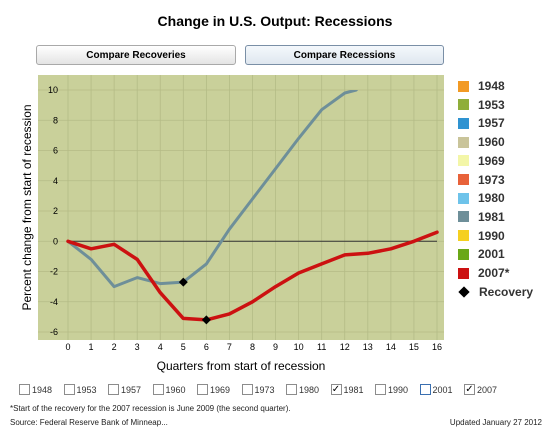 This screenshot has width=550, height=437. I want to click on legend-item: 1948, so click(481, 86).